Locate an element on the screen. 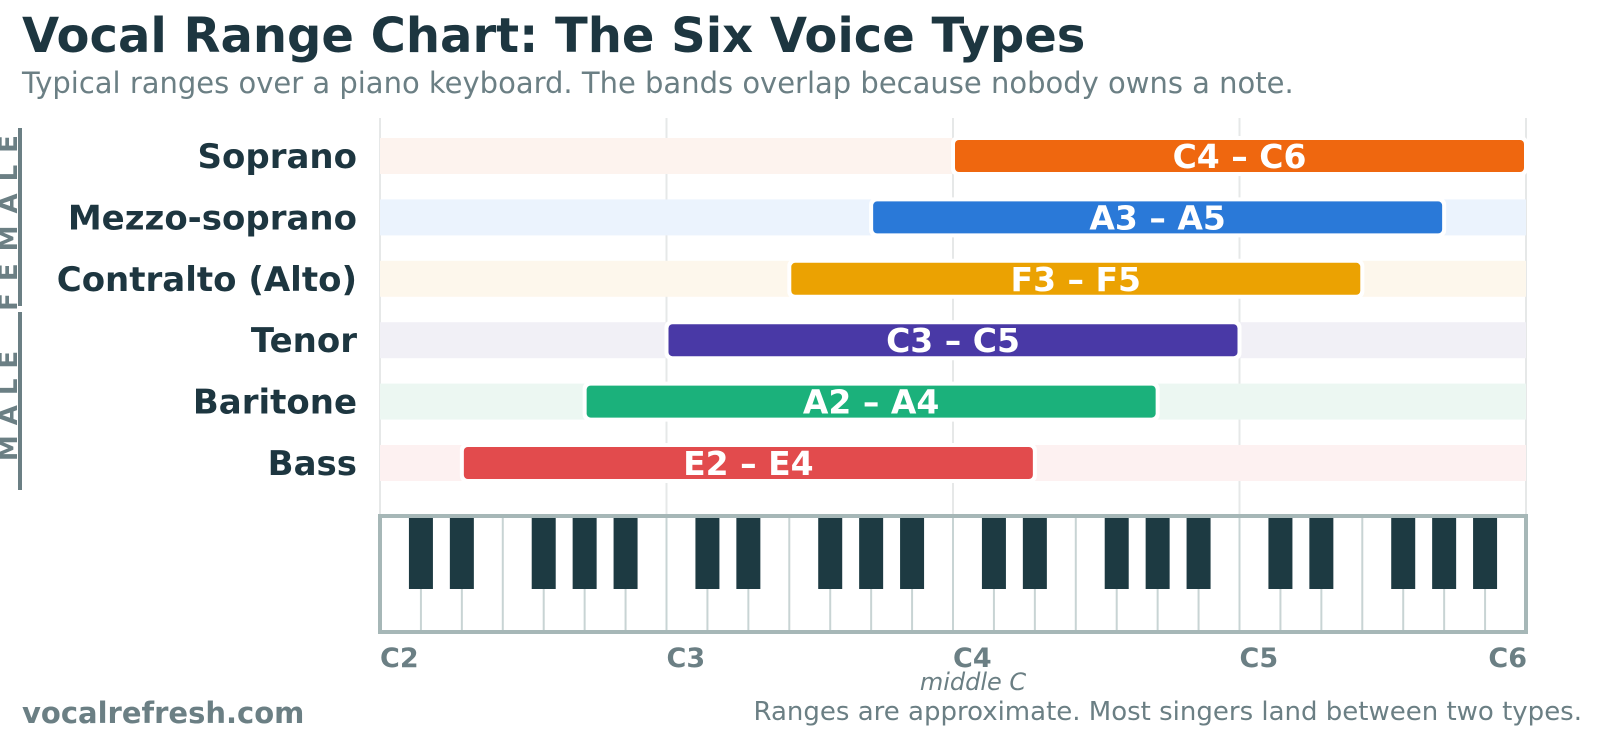 This screenshot has height=747, width=1600. x-axis-tick-labels: C2 C3 C4 C5 C6 is located at coordinates (953, 658).